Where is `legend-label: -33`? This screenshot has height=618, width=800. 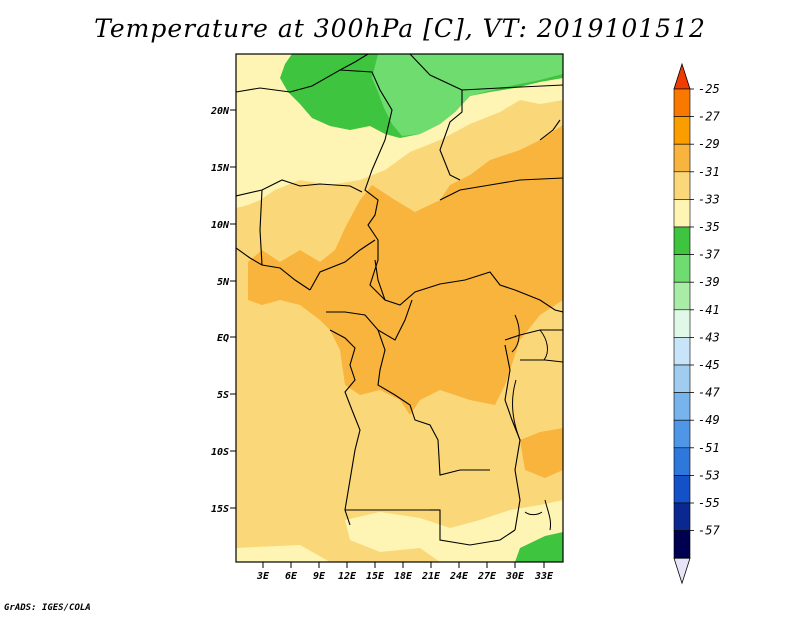
legend-label: -33 is located at coordinates (709, 199).